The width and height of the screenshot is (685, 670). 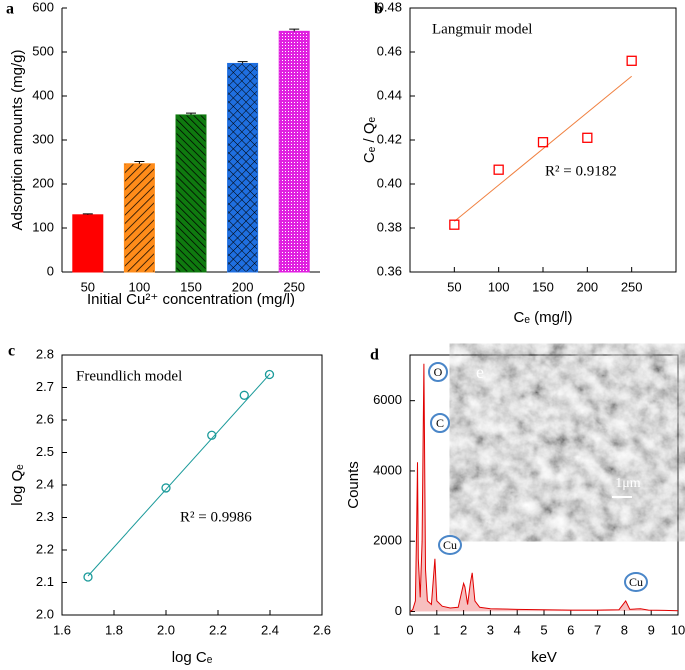 I want to click on y-tick-label: 0.36, so click(x=389, y=270).